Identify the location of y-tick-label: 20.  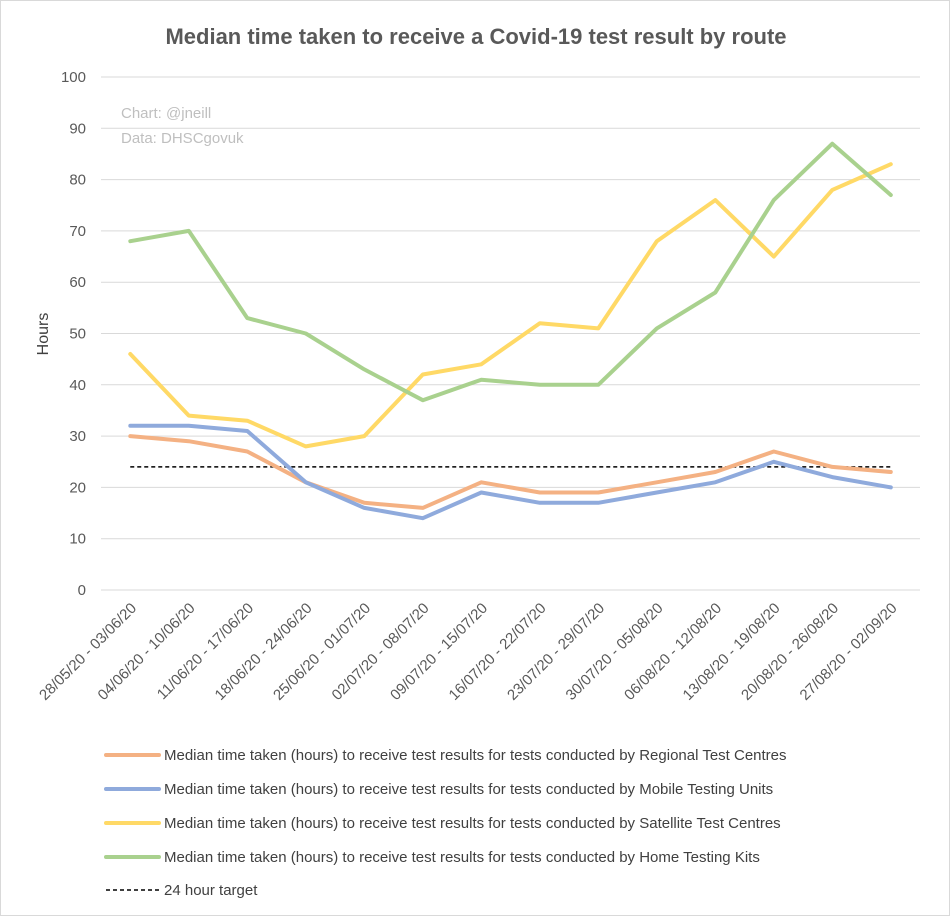
(77, 487).